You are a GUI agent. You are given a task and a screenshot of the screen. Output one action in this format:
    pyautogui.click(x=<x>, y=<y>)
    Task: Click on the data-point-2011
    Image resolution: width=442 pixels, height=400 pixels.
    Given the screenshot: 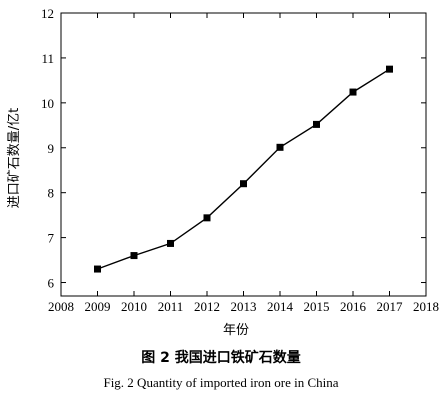 What is the action you would take?
    pyautogui.click(x=170, y=243)
    